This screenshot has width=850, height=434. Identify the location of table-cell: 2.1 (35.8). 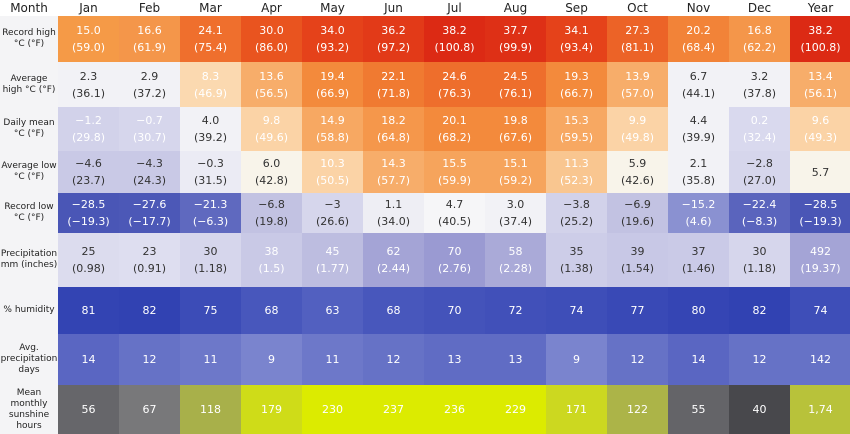
(698, 172).